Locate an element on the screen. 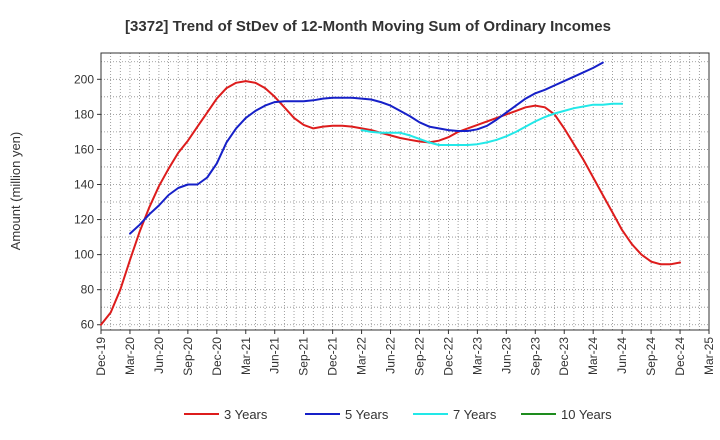 The width and height of the screenshot is (720, 440). x-tick-label: Sep-21 is located at coordinates (304, 356).